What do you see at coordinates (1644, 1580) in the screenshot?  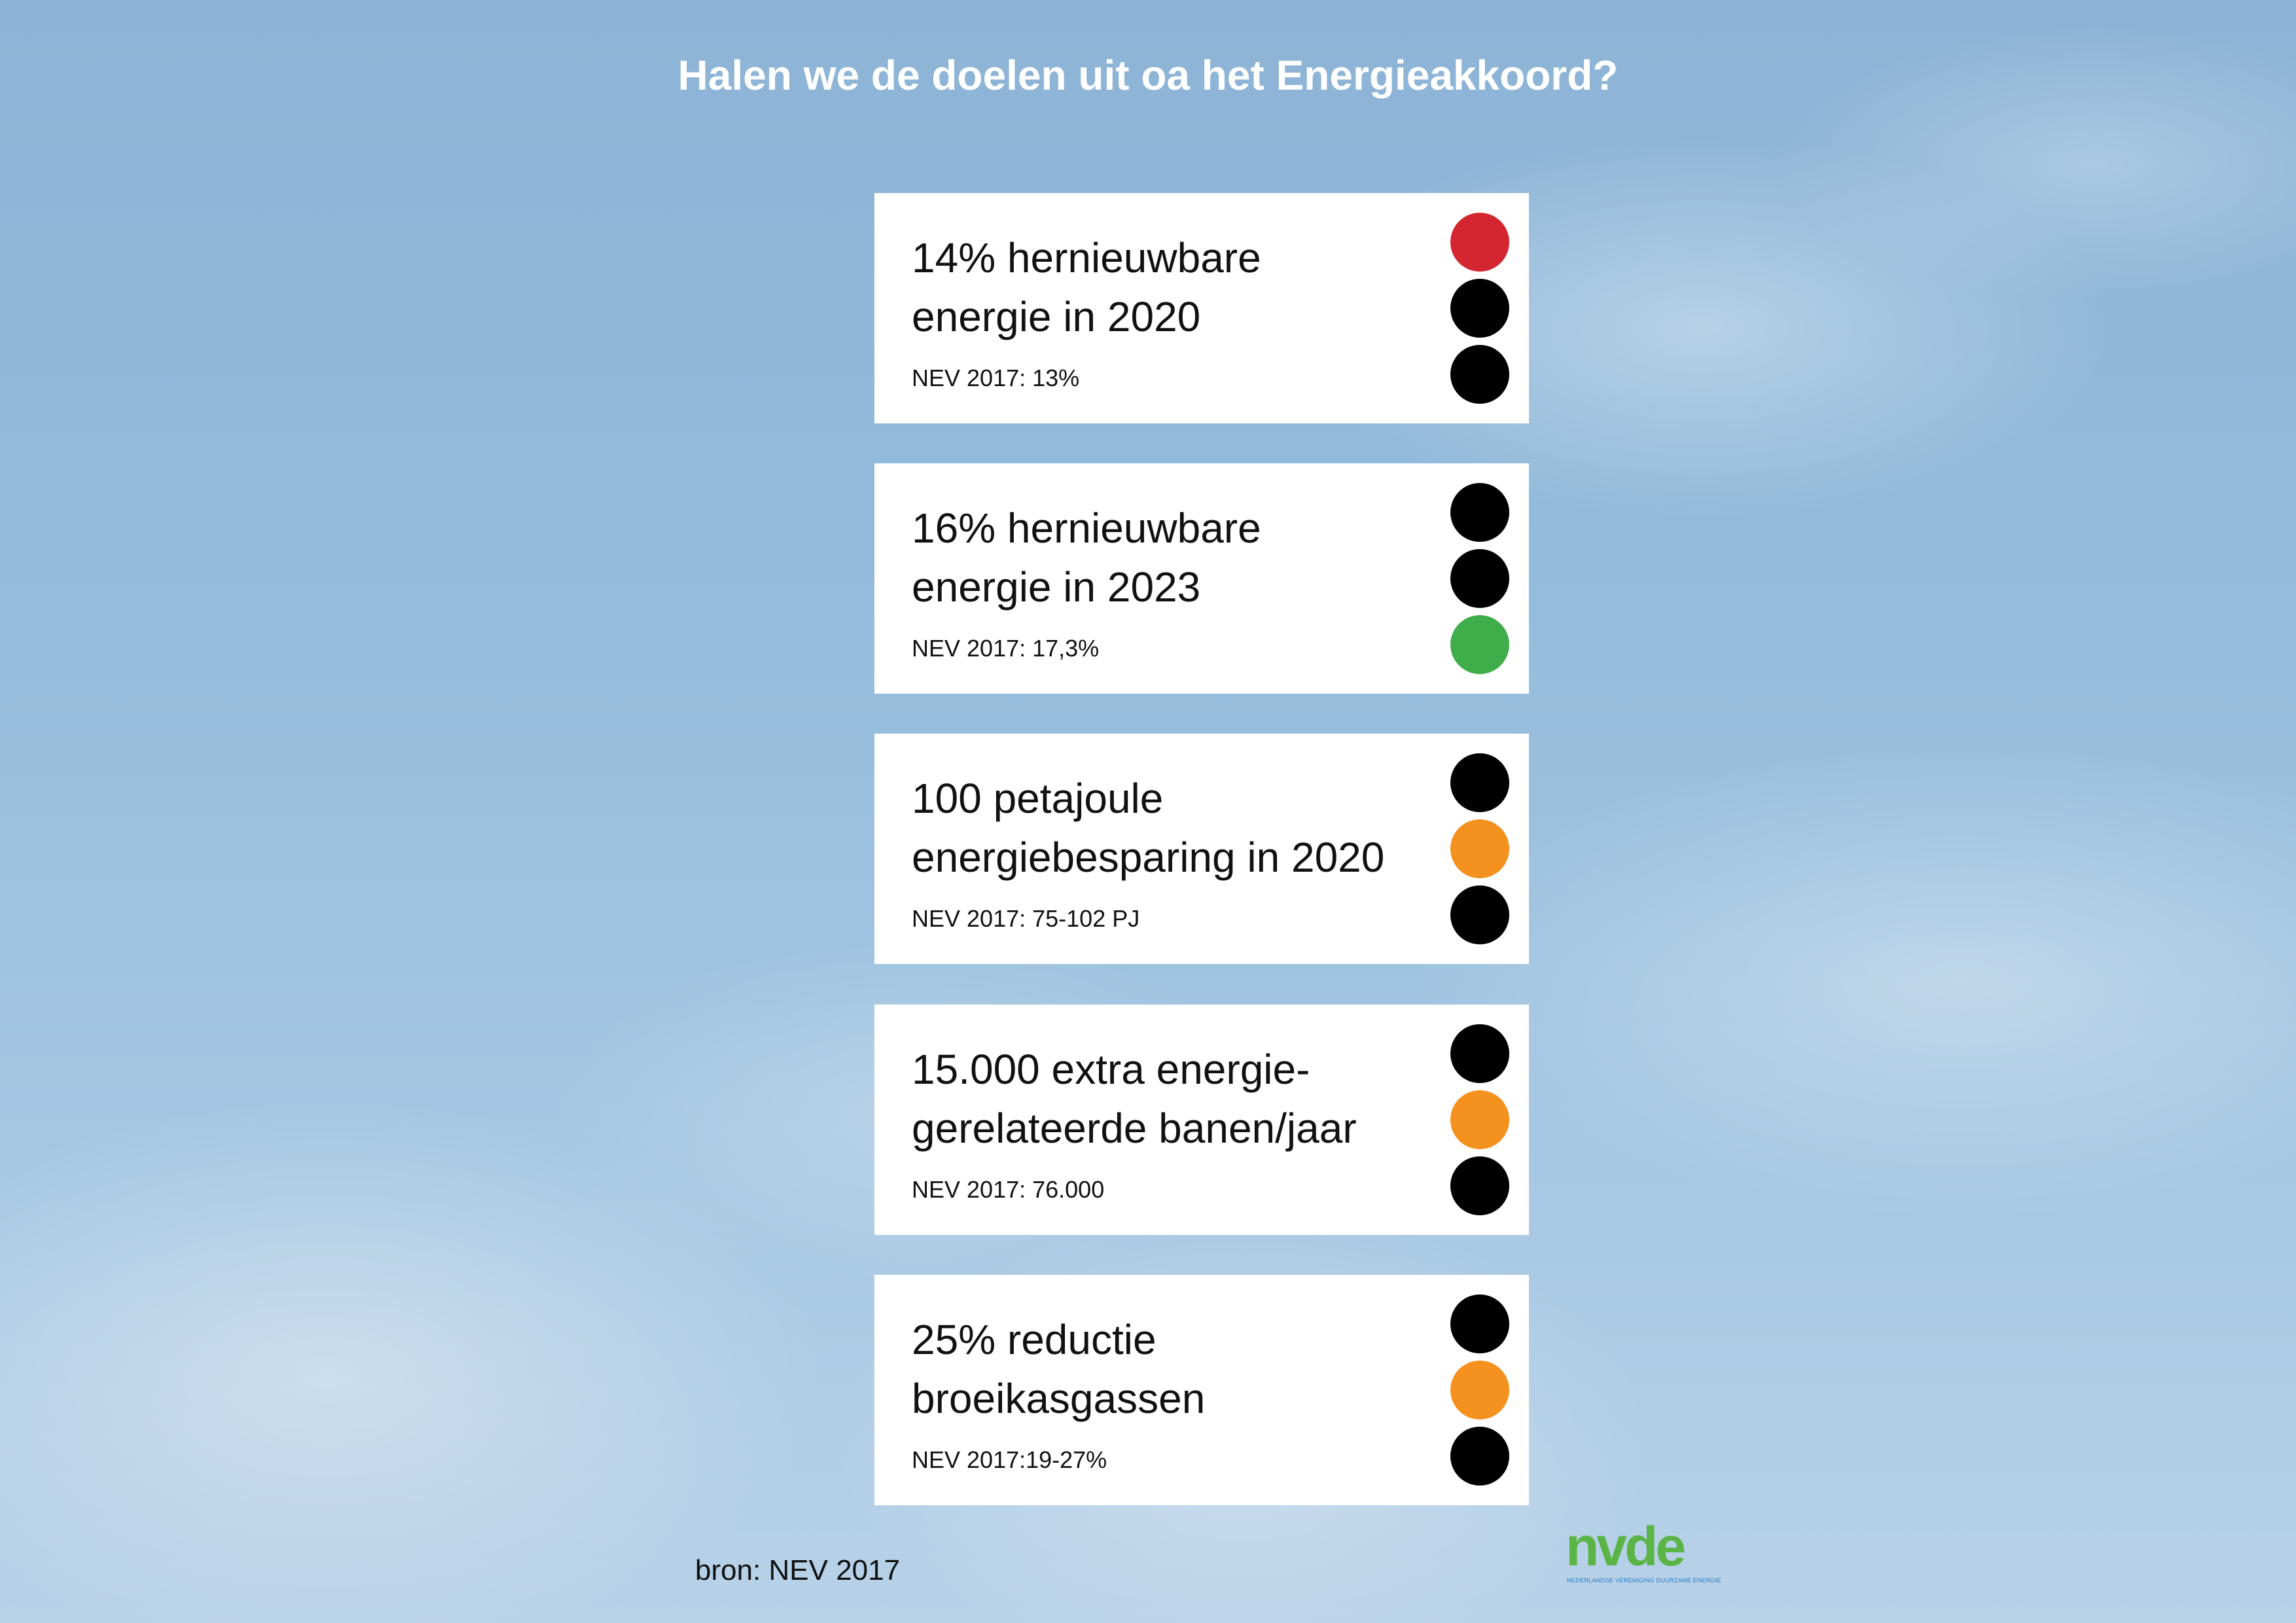 I see `logo-tagline: NEDERLANDSE VERENIGING DUURZAME ENERGIE` at bounding box center [1644, 1580].